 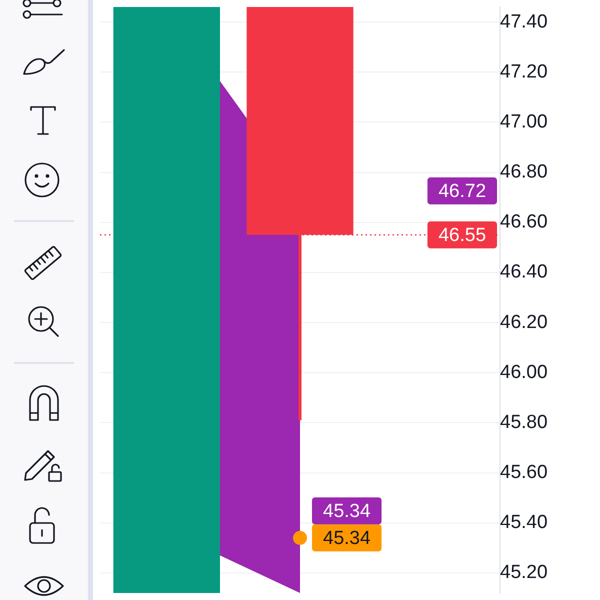 I want to click on y-tick-label: 47.40, so click(x=524, y=21).